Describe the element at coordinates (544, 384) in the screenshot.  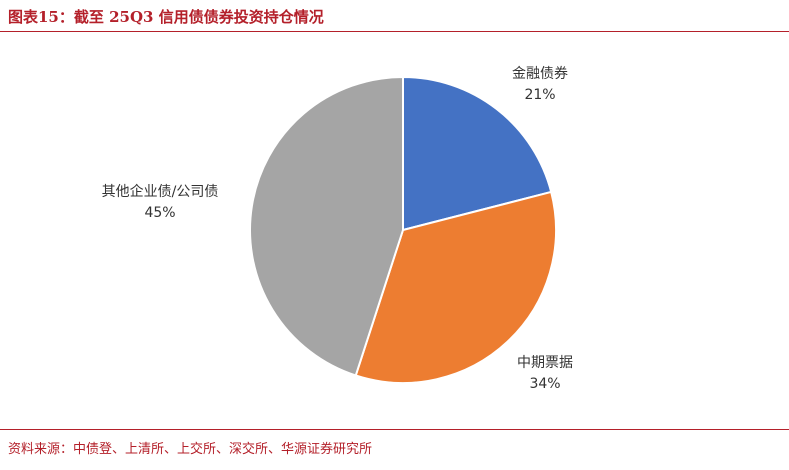
I see `slice-value-label: 34%` at that location.